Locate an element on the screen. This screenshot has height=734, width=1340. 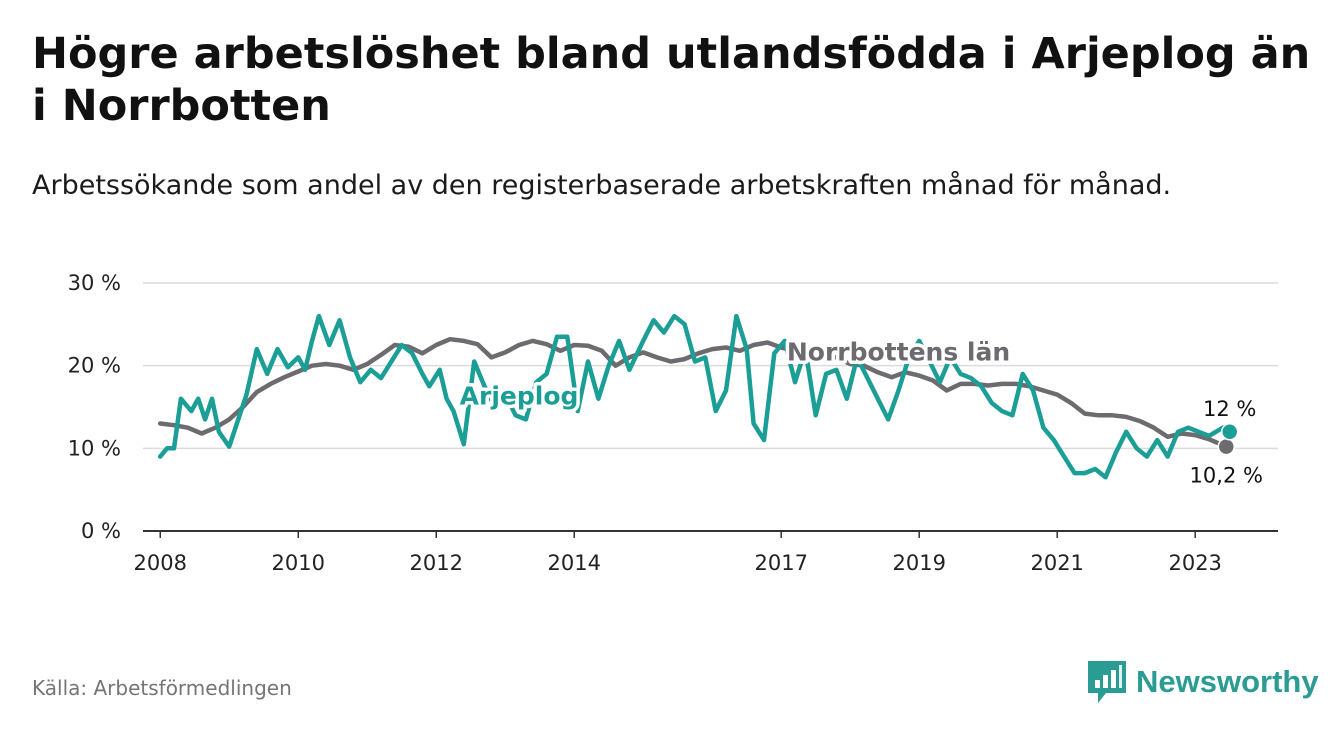
x-tick-label: 2023 is located at coordinates (1194, 563).